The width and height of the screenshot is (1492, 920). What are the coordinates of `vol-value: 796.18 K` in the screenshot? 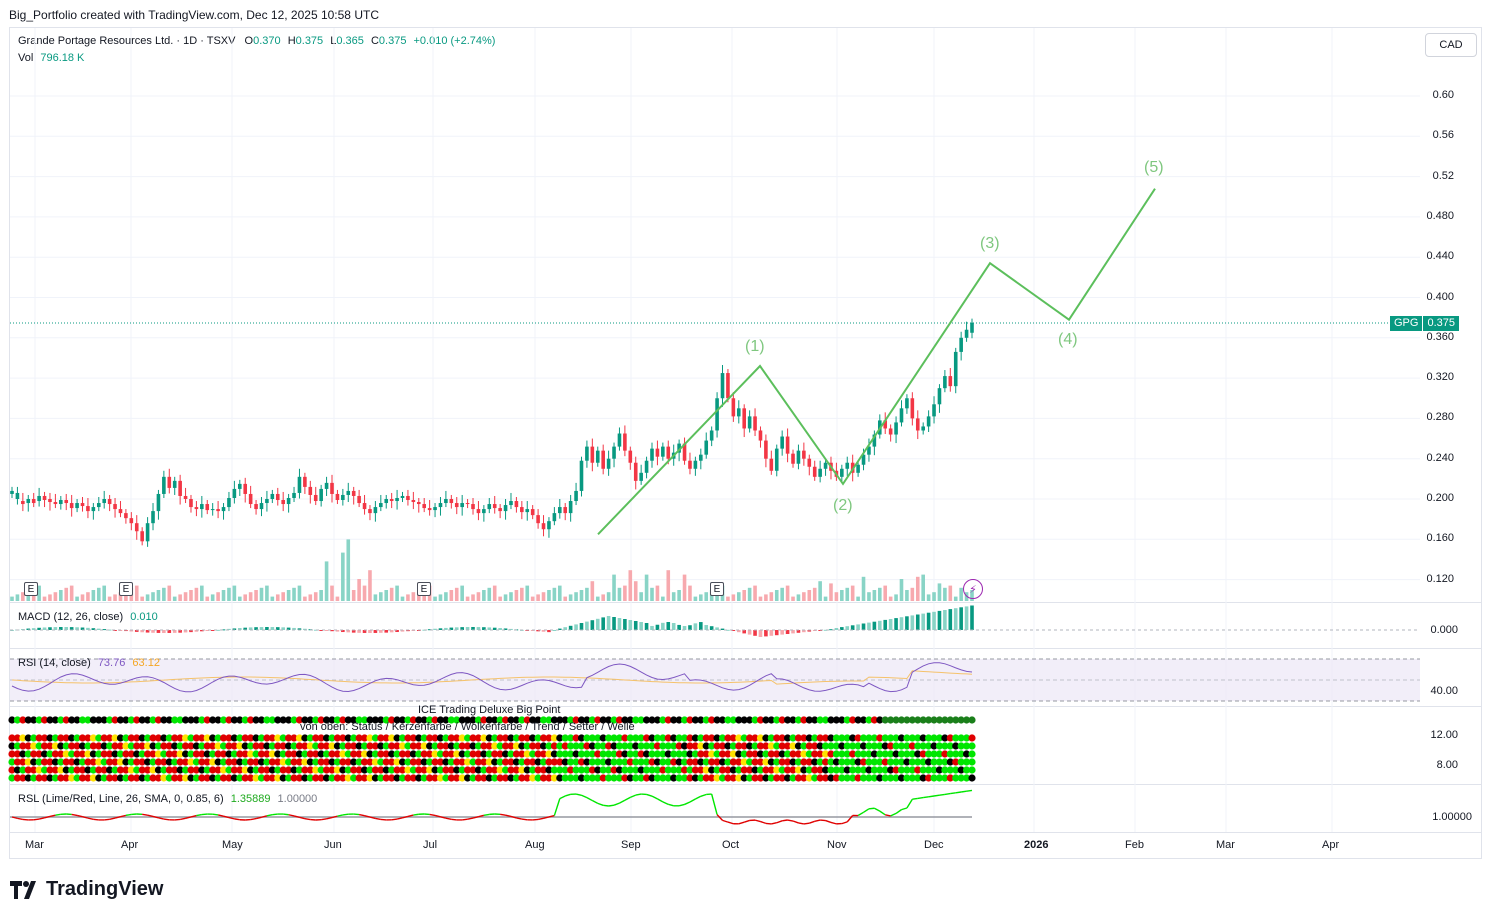 It's located at (62, 58).